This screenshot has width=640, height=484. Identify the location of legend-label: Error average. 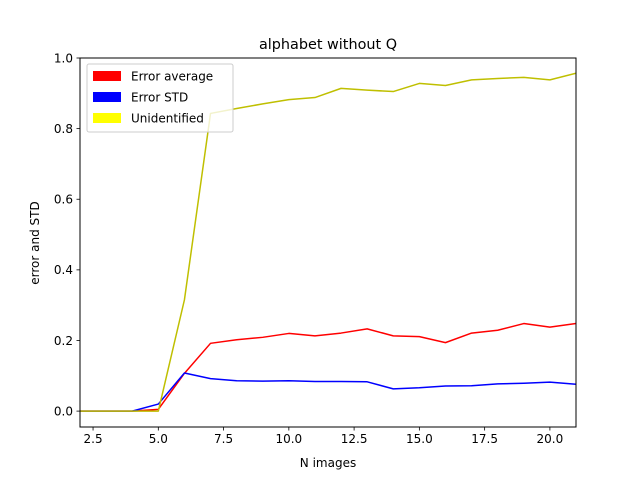
(172, 76).